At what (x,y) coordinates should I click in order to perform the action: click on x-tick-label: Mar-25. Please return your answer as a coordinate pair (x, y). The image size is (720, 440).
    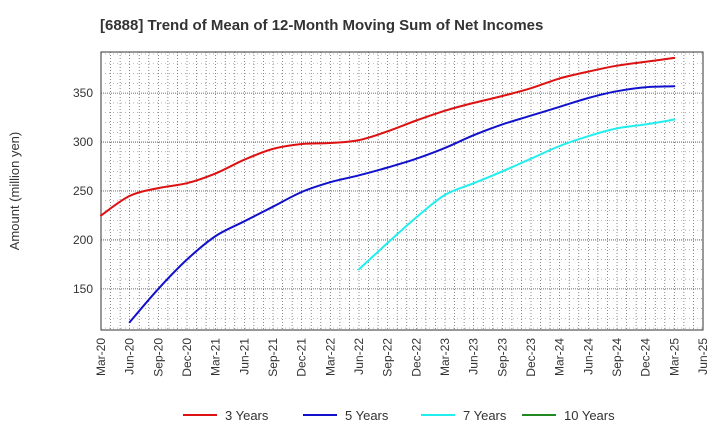
    Looking at the image, I should click on (674, 357).